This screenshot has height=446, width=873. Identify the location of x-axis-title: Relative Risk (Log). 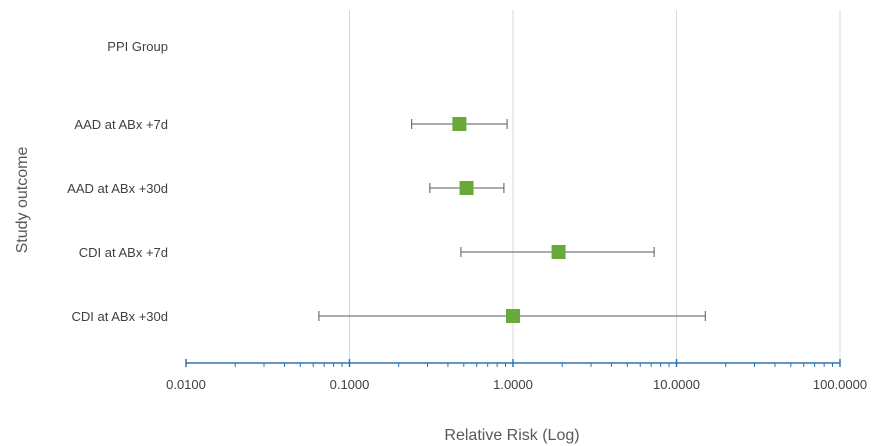
(511, 435).